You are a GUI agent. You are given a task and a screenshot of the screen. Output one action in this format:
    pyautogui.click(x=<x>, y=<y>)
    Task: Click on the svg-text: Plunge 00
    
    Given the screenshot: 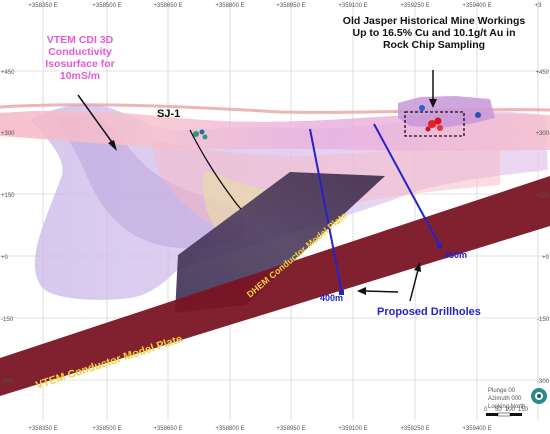 What is the action you would take?
    pyautogui.click(x=502, y=391)
    